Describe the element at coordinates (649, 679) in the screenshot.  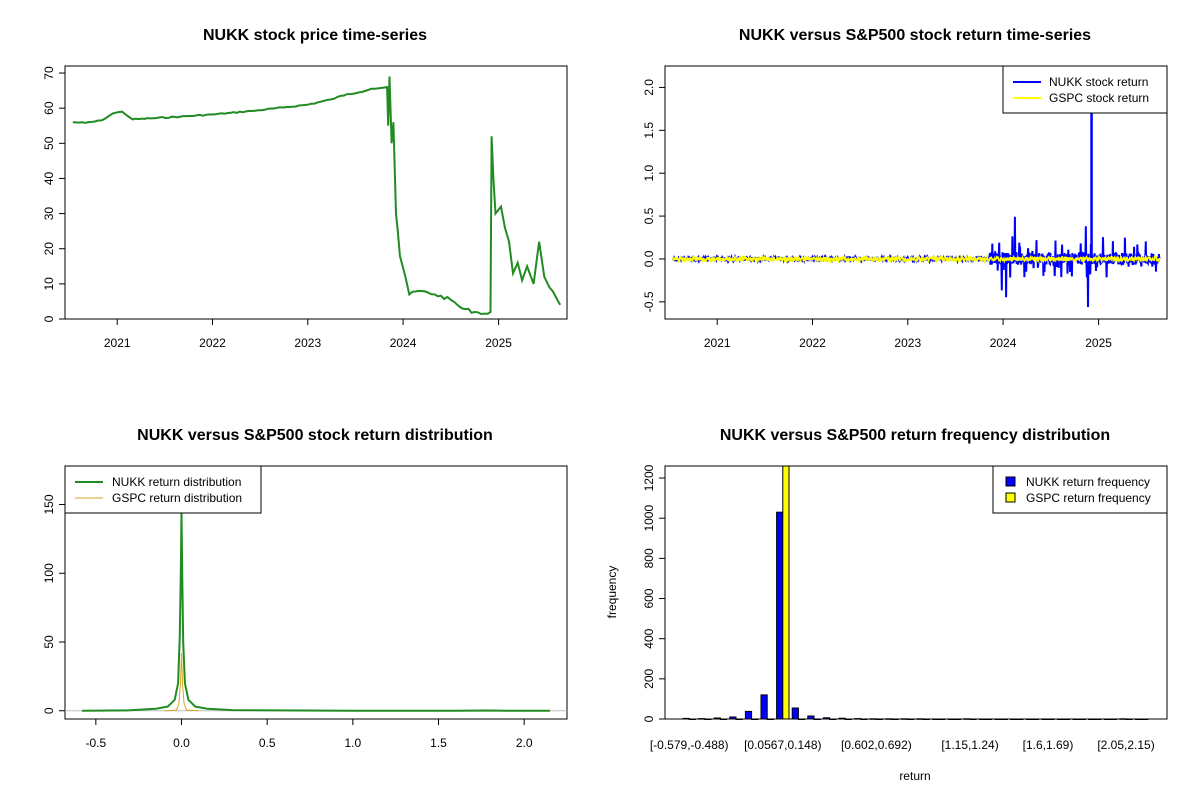
I see `y-tick-label: 200` at that location.